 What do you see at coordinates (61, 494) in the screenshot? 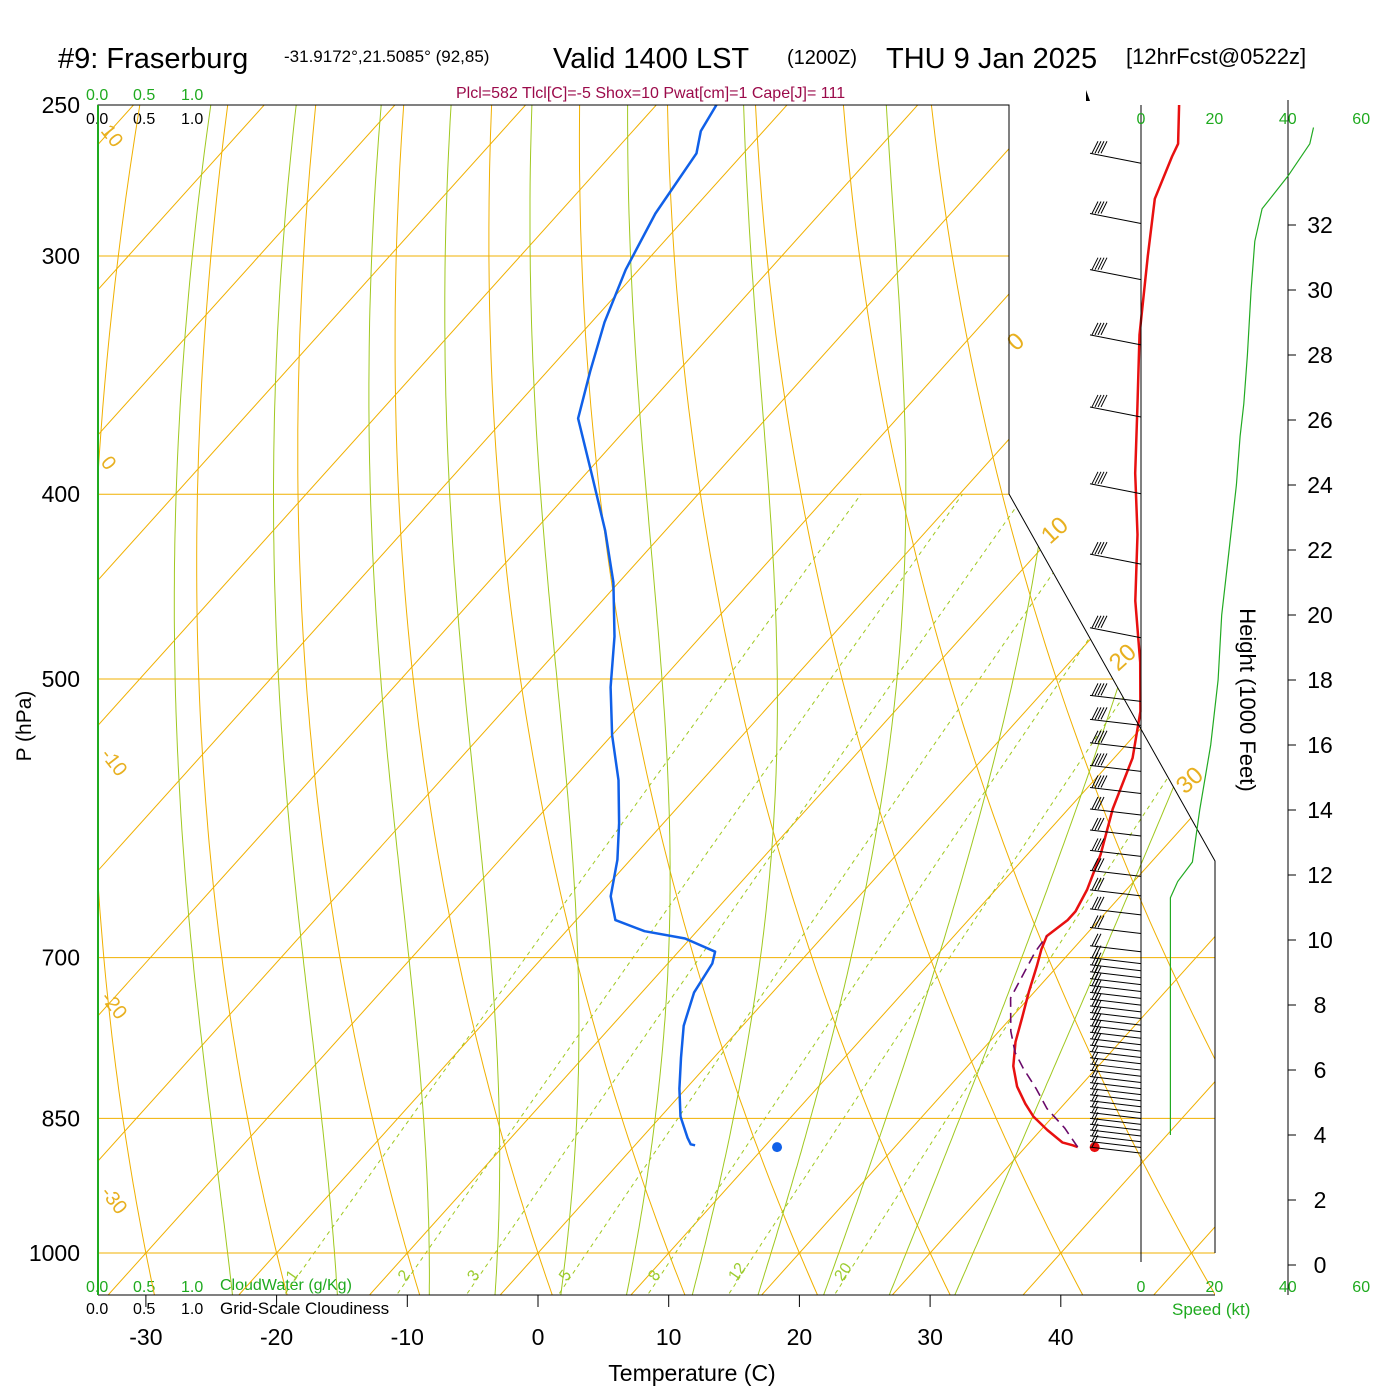
I see `y-tick-label: 400` at bounding box center [61, 494].